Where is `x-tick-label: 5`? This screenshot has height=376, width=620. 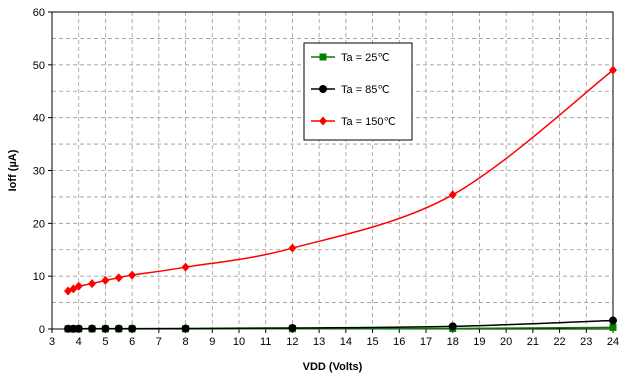
x-tick-label: 5 is located at coordinates (105, 342).